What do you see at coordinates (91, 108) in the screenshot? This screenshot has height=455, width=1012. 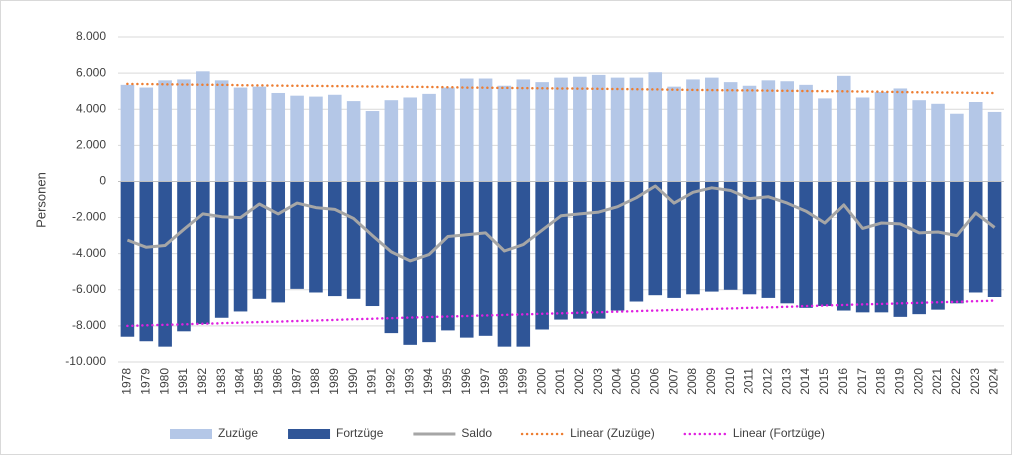 I see `y-tick-label: 4.000` at bounding box center [91, 108].